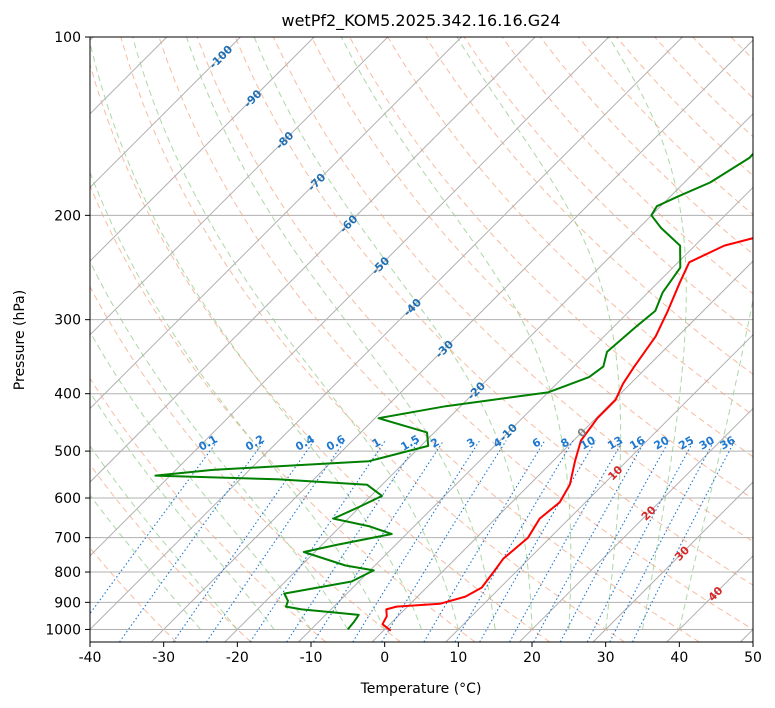 This screenshot has height=708, width=775. What do you see at coordinates (682, 553) in the screenshot?
I see `isotherm-label: 30` at bounding box center [682, 553].